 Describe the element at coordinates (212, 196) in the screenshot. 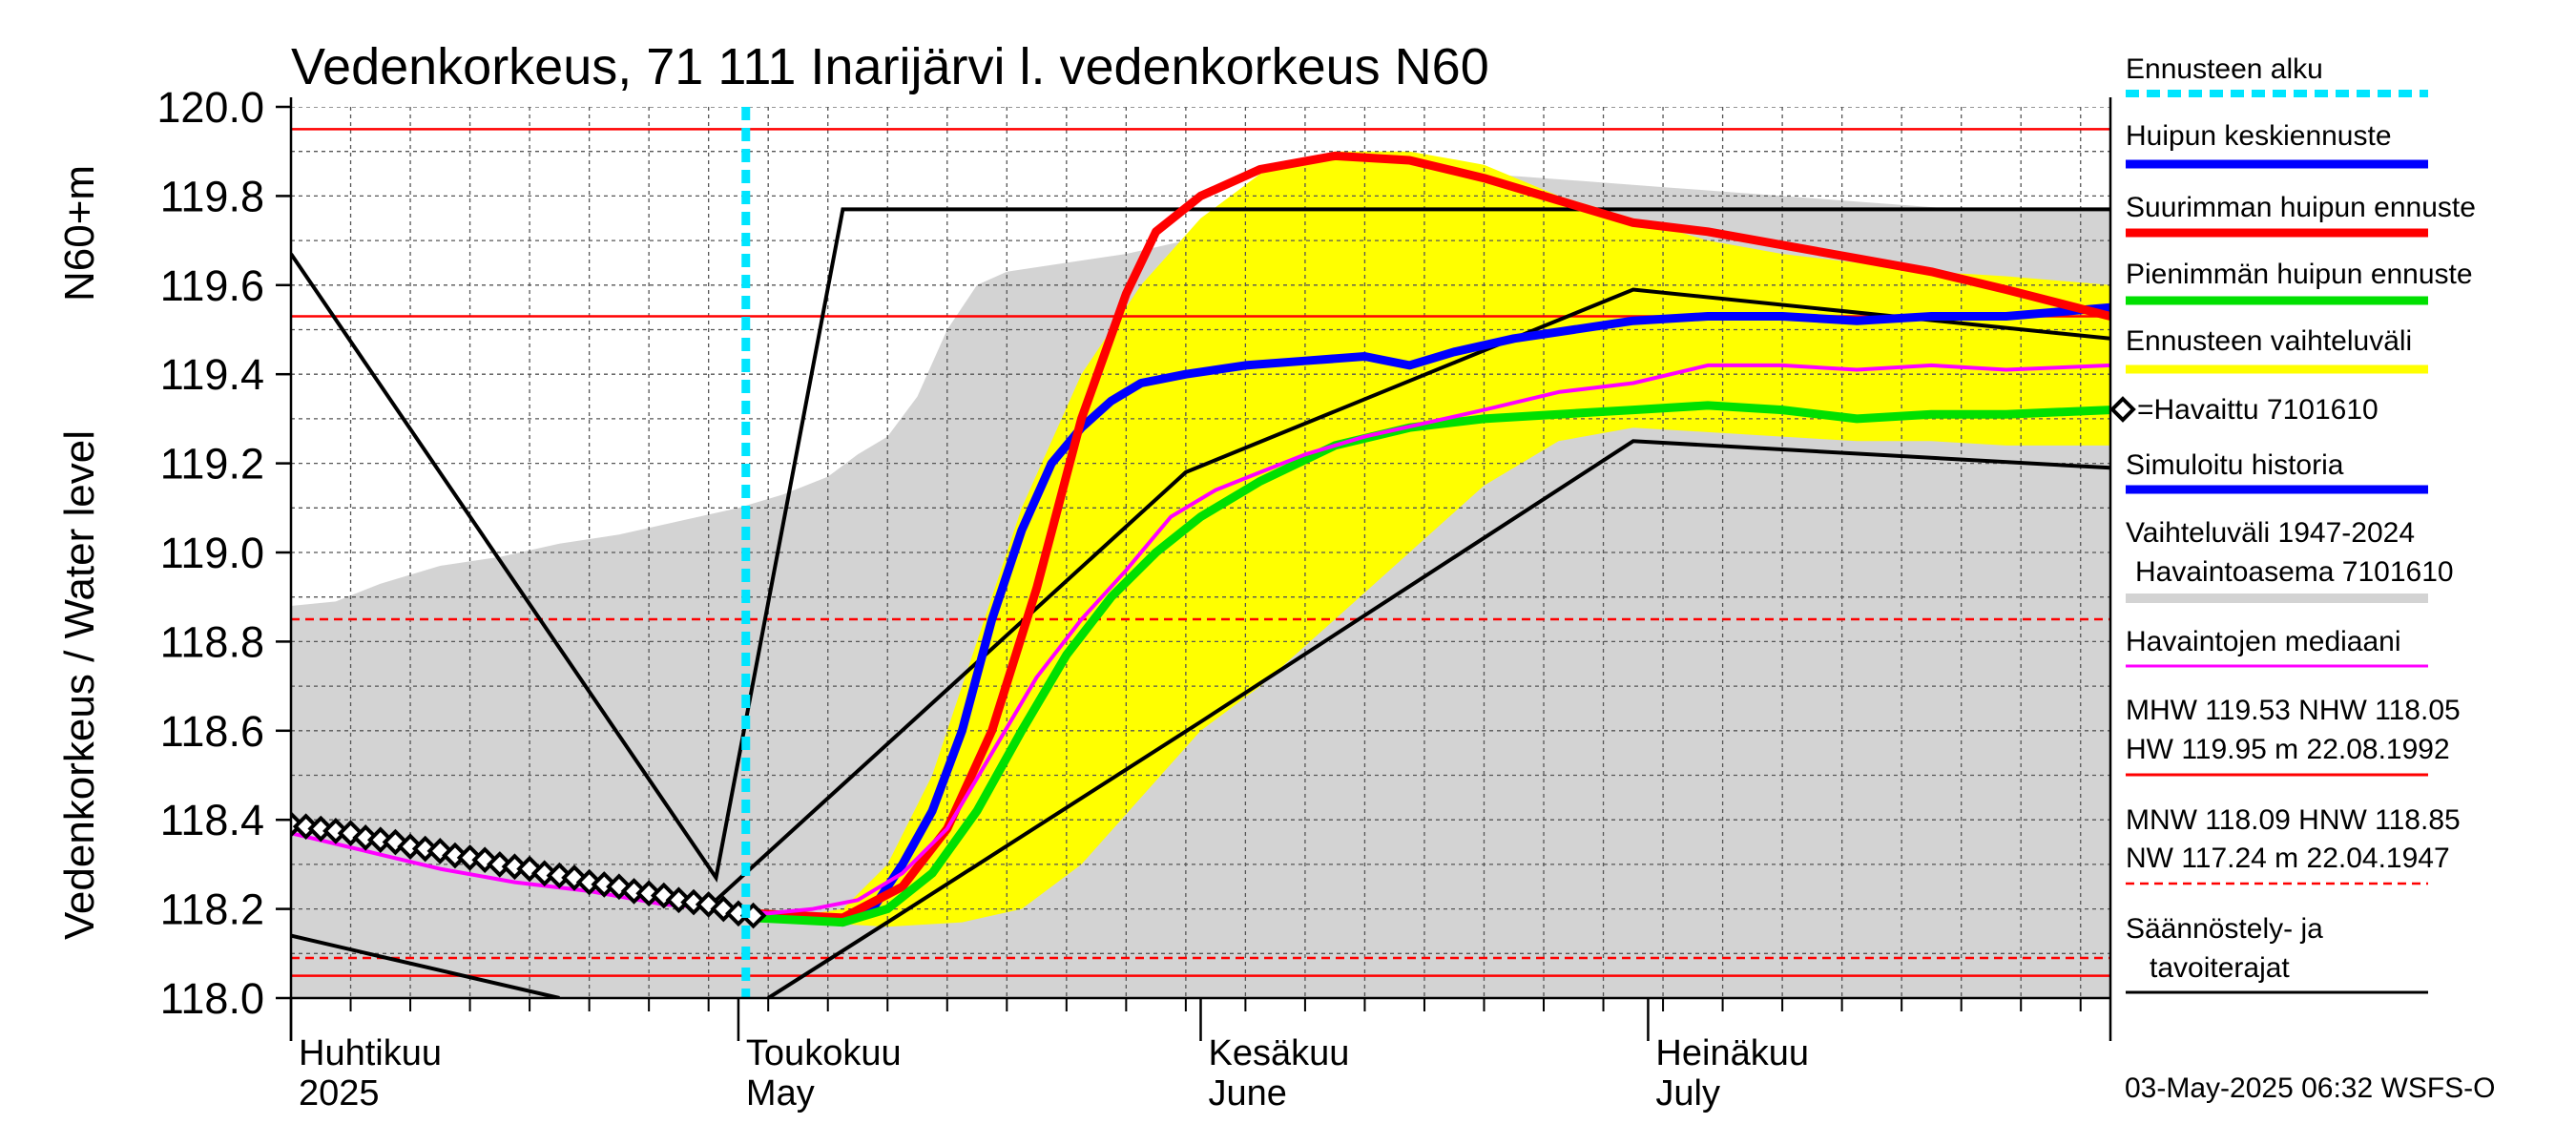

I see `y-tick-label: 119.8` at that location.